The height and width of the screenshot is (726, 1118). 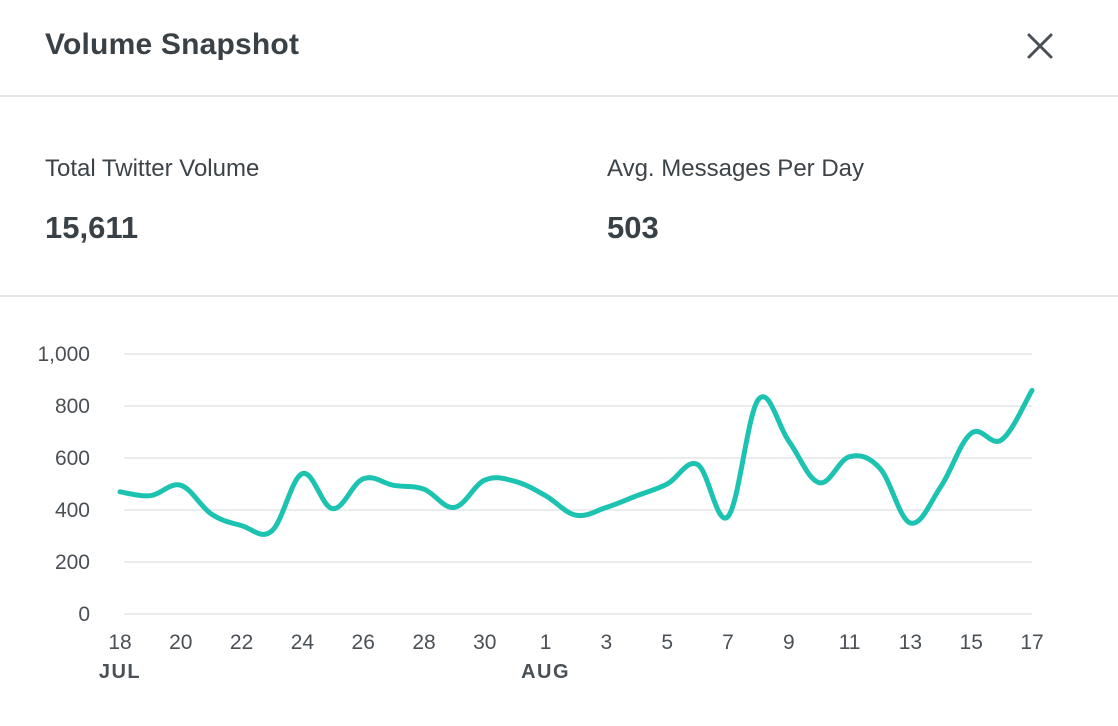 I want to click on stat-label: Total Twitter Volume, so click(x=152, y=168).